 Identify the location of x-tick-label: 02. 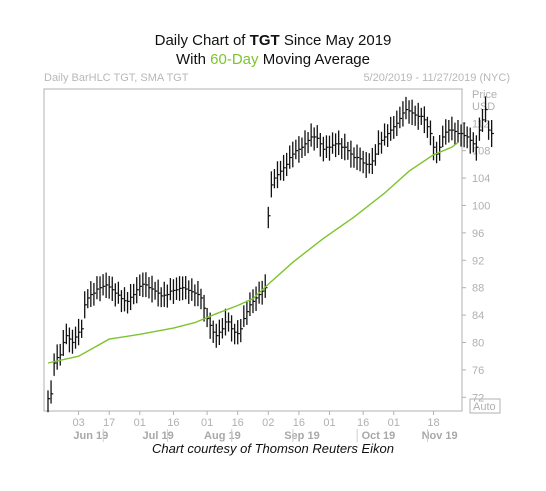
(268, 423).